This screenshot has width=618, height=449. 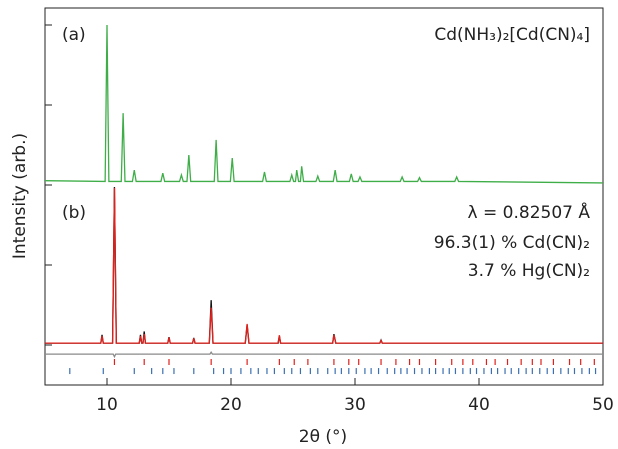 What do you see at coordinates (323, 437) in the screenshot?
I see `x-axis-label: 2θ (°)` at bounding box center [323, 437].